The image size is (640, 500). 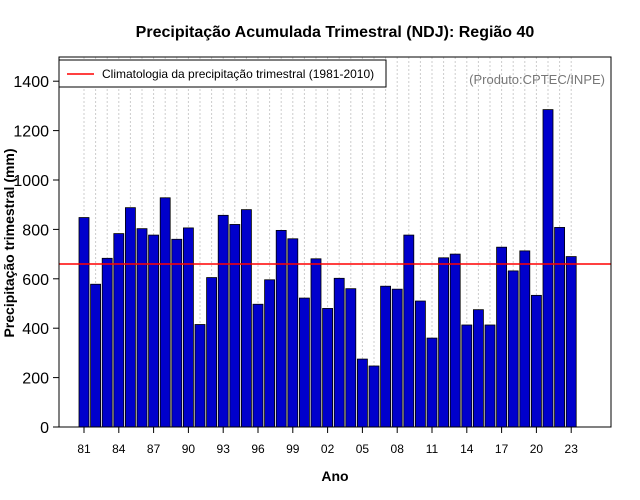 I want to click on x-tick-label: 23, so click(x=572, y=449).